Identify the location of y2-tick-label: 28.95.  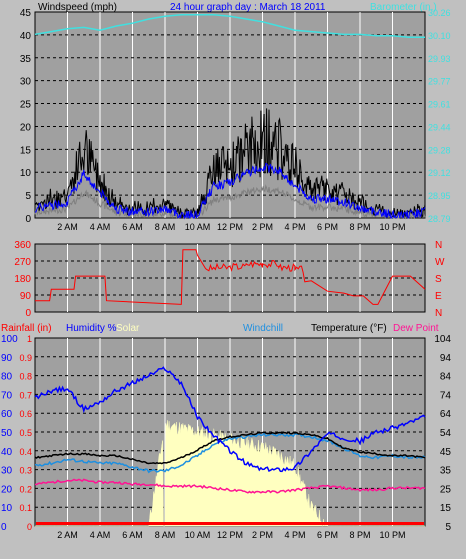
(439, 196).